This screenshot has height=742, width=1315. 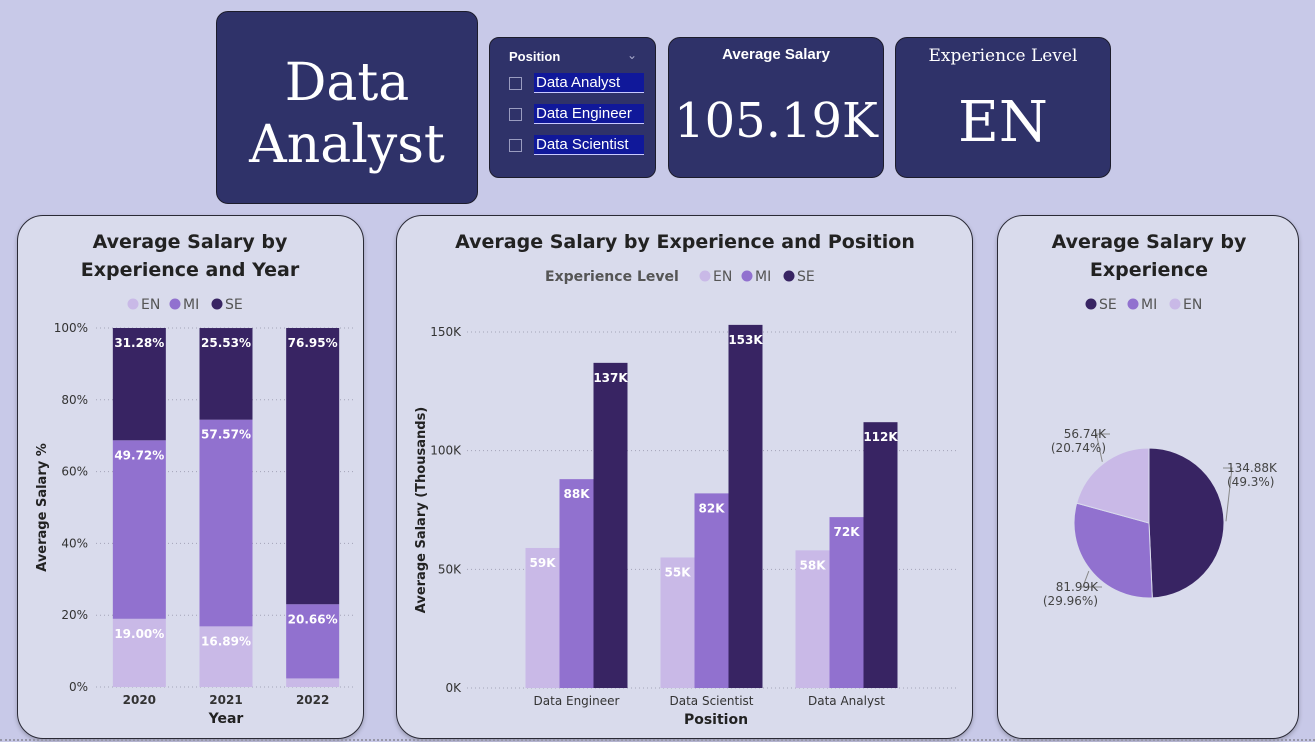 I want to click on x-axis-title: Year, so click(x=226, y=719).